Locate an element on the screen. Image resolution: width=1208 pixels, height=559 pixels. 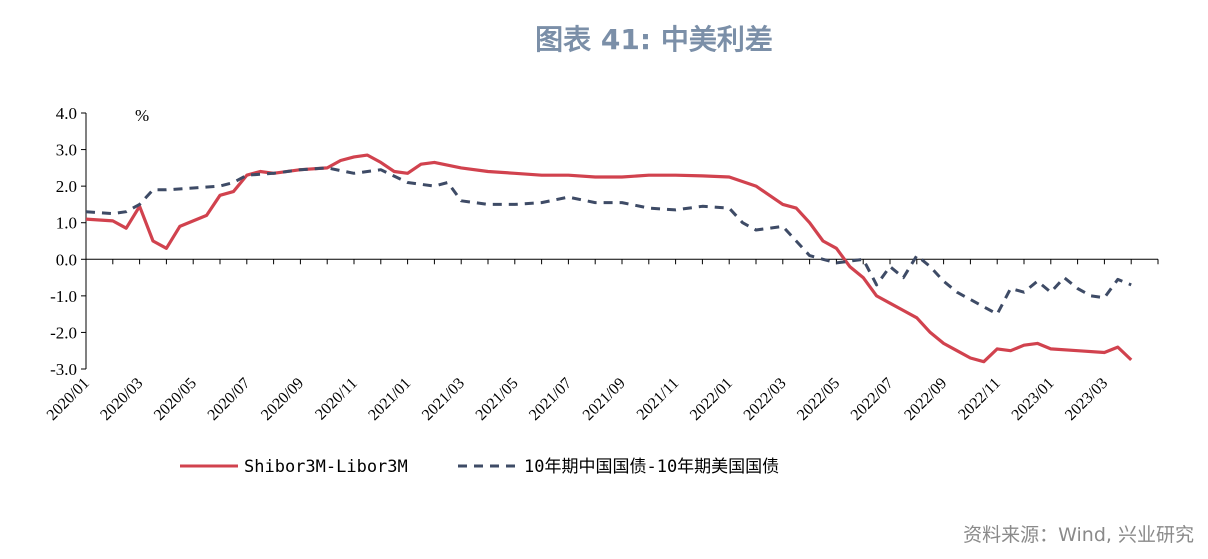
y-tick-label: -1.0 is located at coordinates (63, 296).